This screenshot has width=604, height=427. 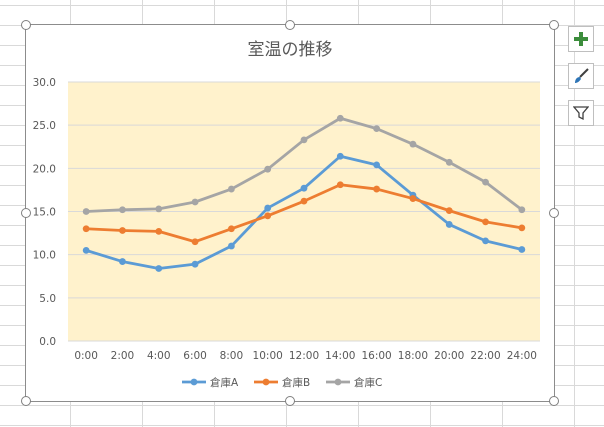 What do you see at coordinates (554, 401) in the screenshot?
I see `resize-handle-bottom-right` at bounding box center [554, 401].